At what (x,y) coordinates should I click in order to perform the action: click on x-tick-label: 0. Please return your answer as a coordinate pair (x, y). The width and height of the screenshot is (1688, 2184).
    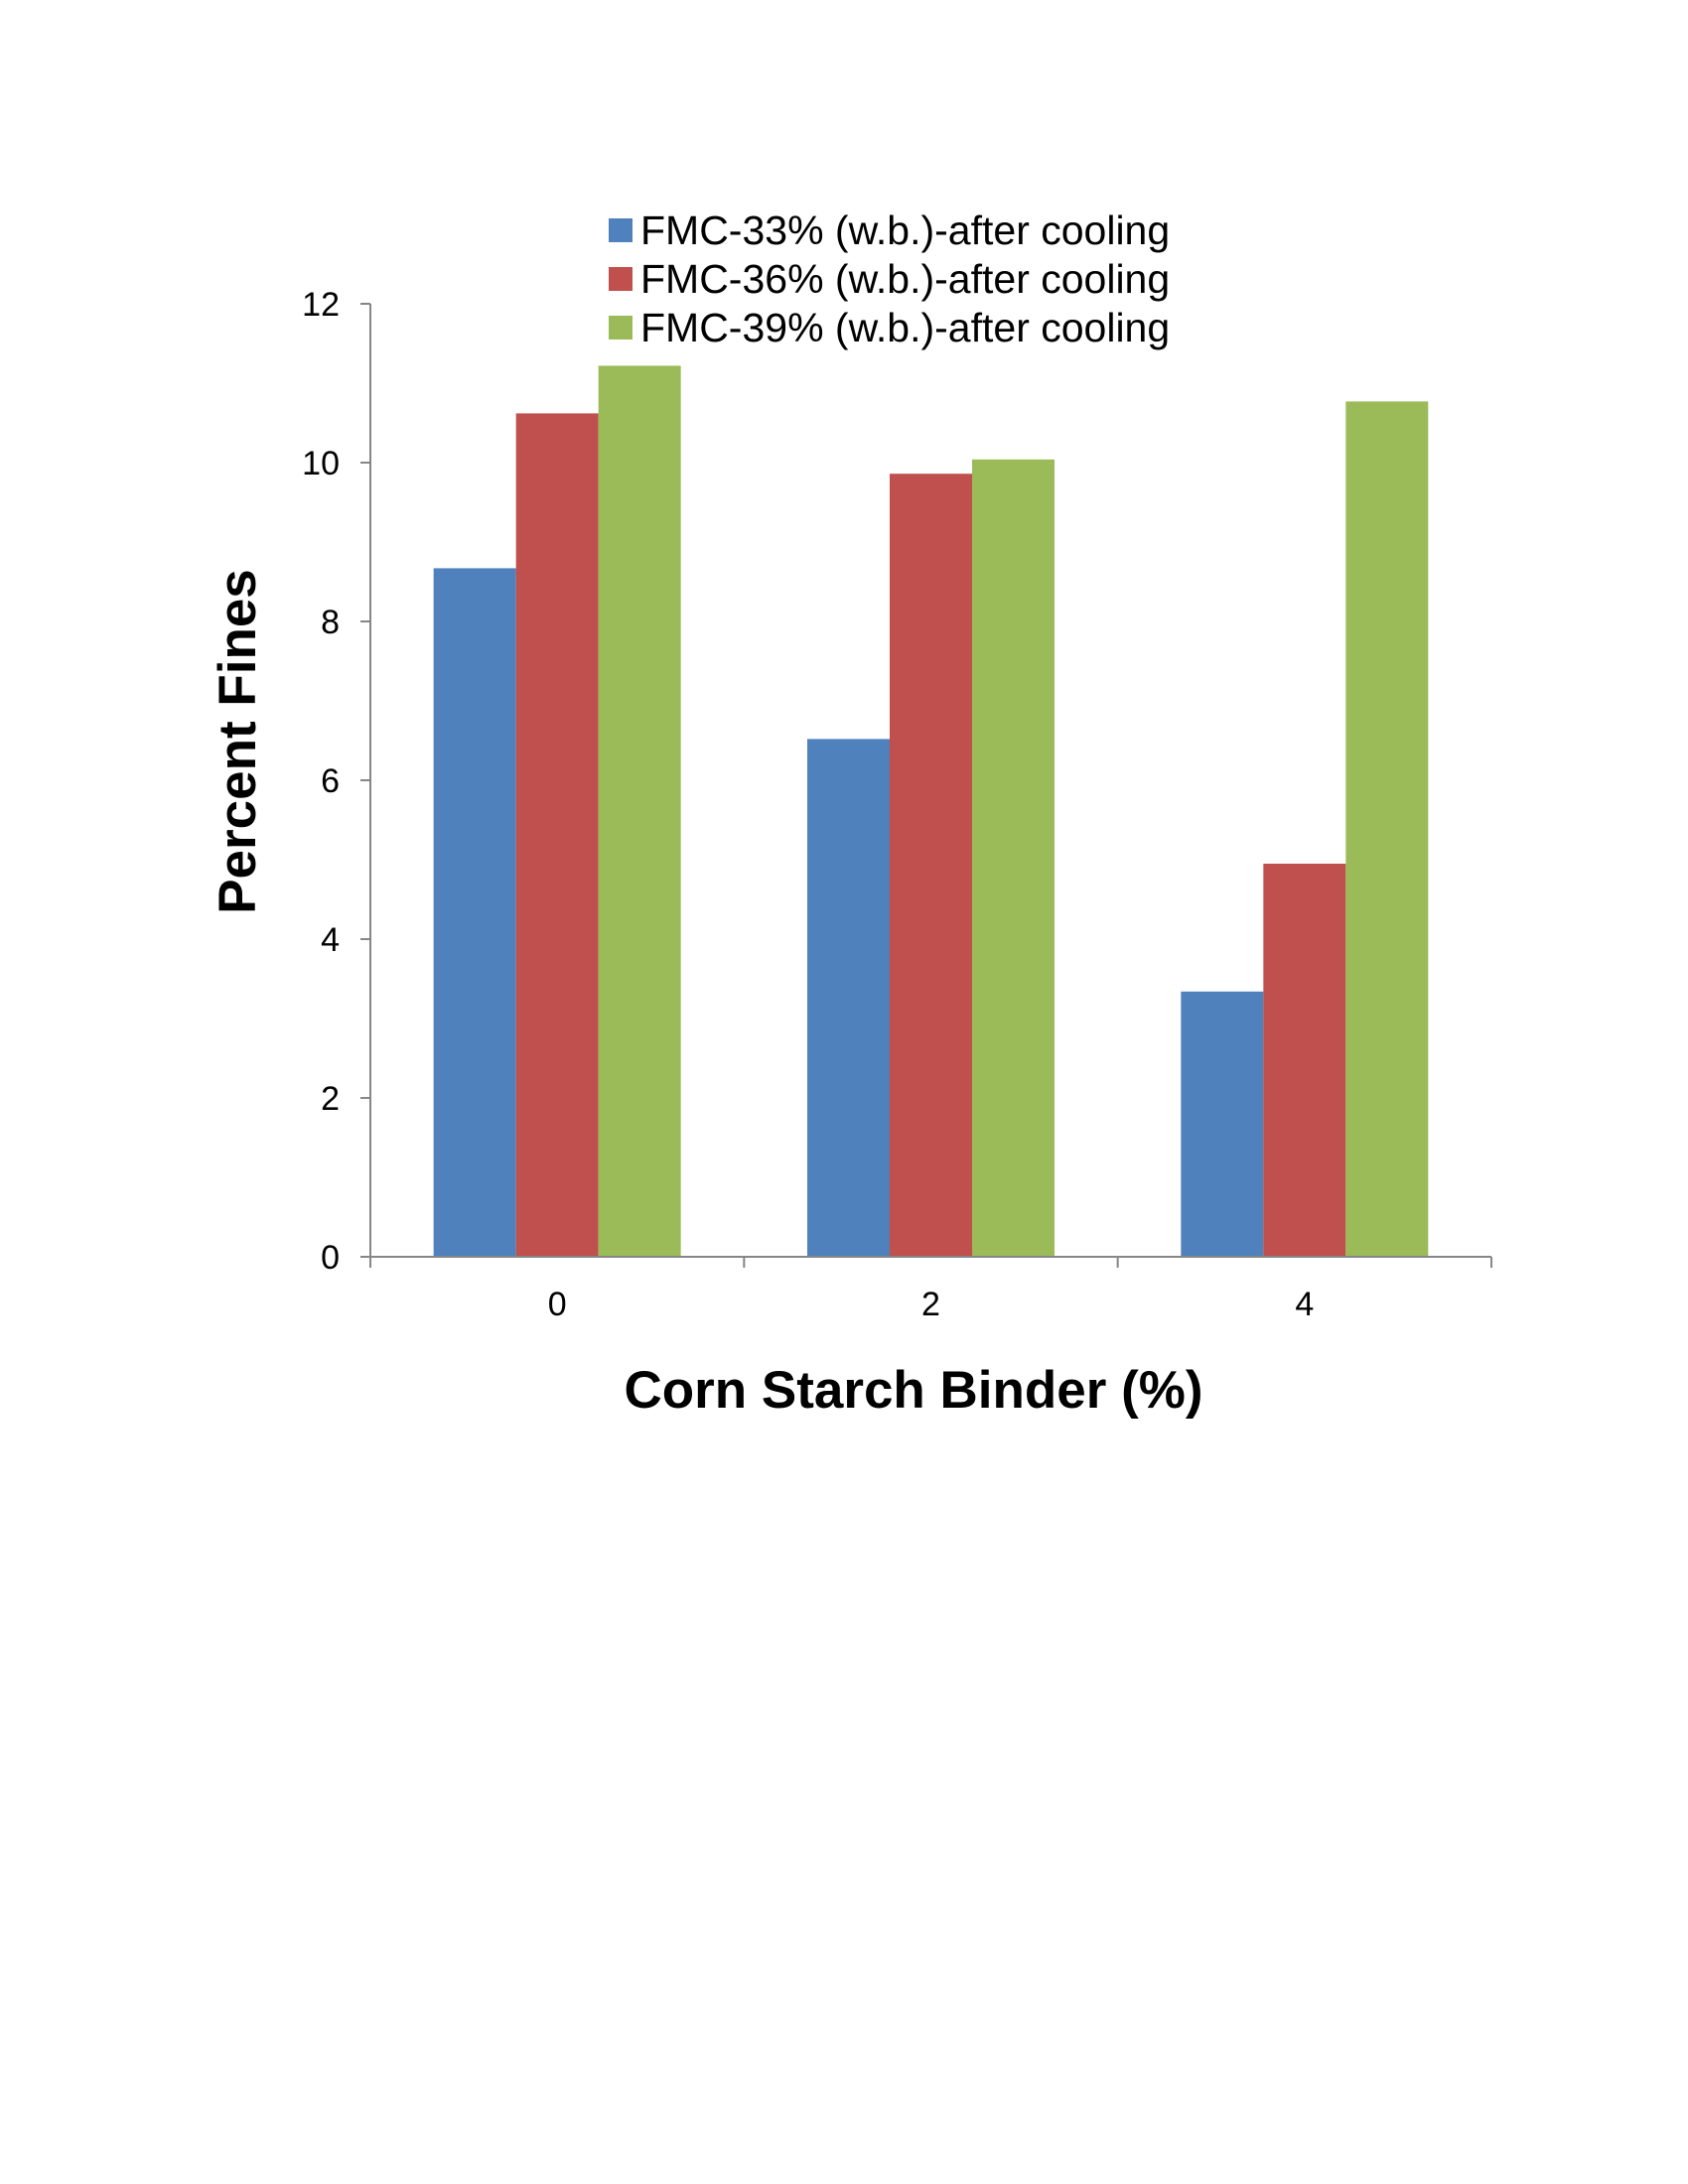
    Looking at the image, I should click on (557, 1304).